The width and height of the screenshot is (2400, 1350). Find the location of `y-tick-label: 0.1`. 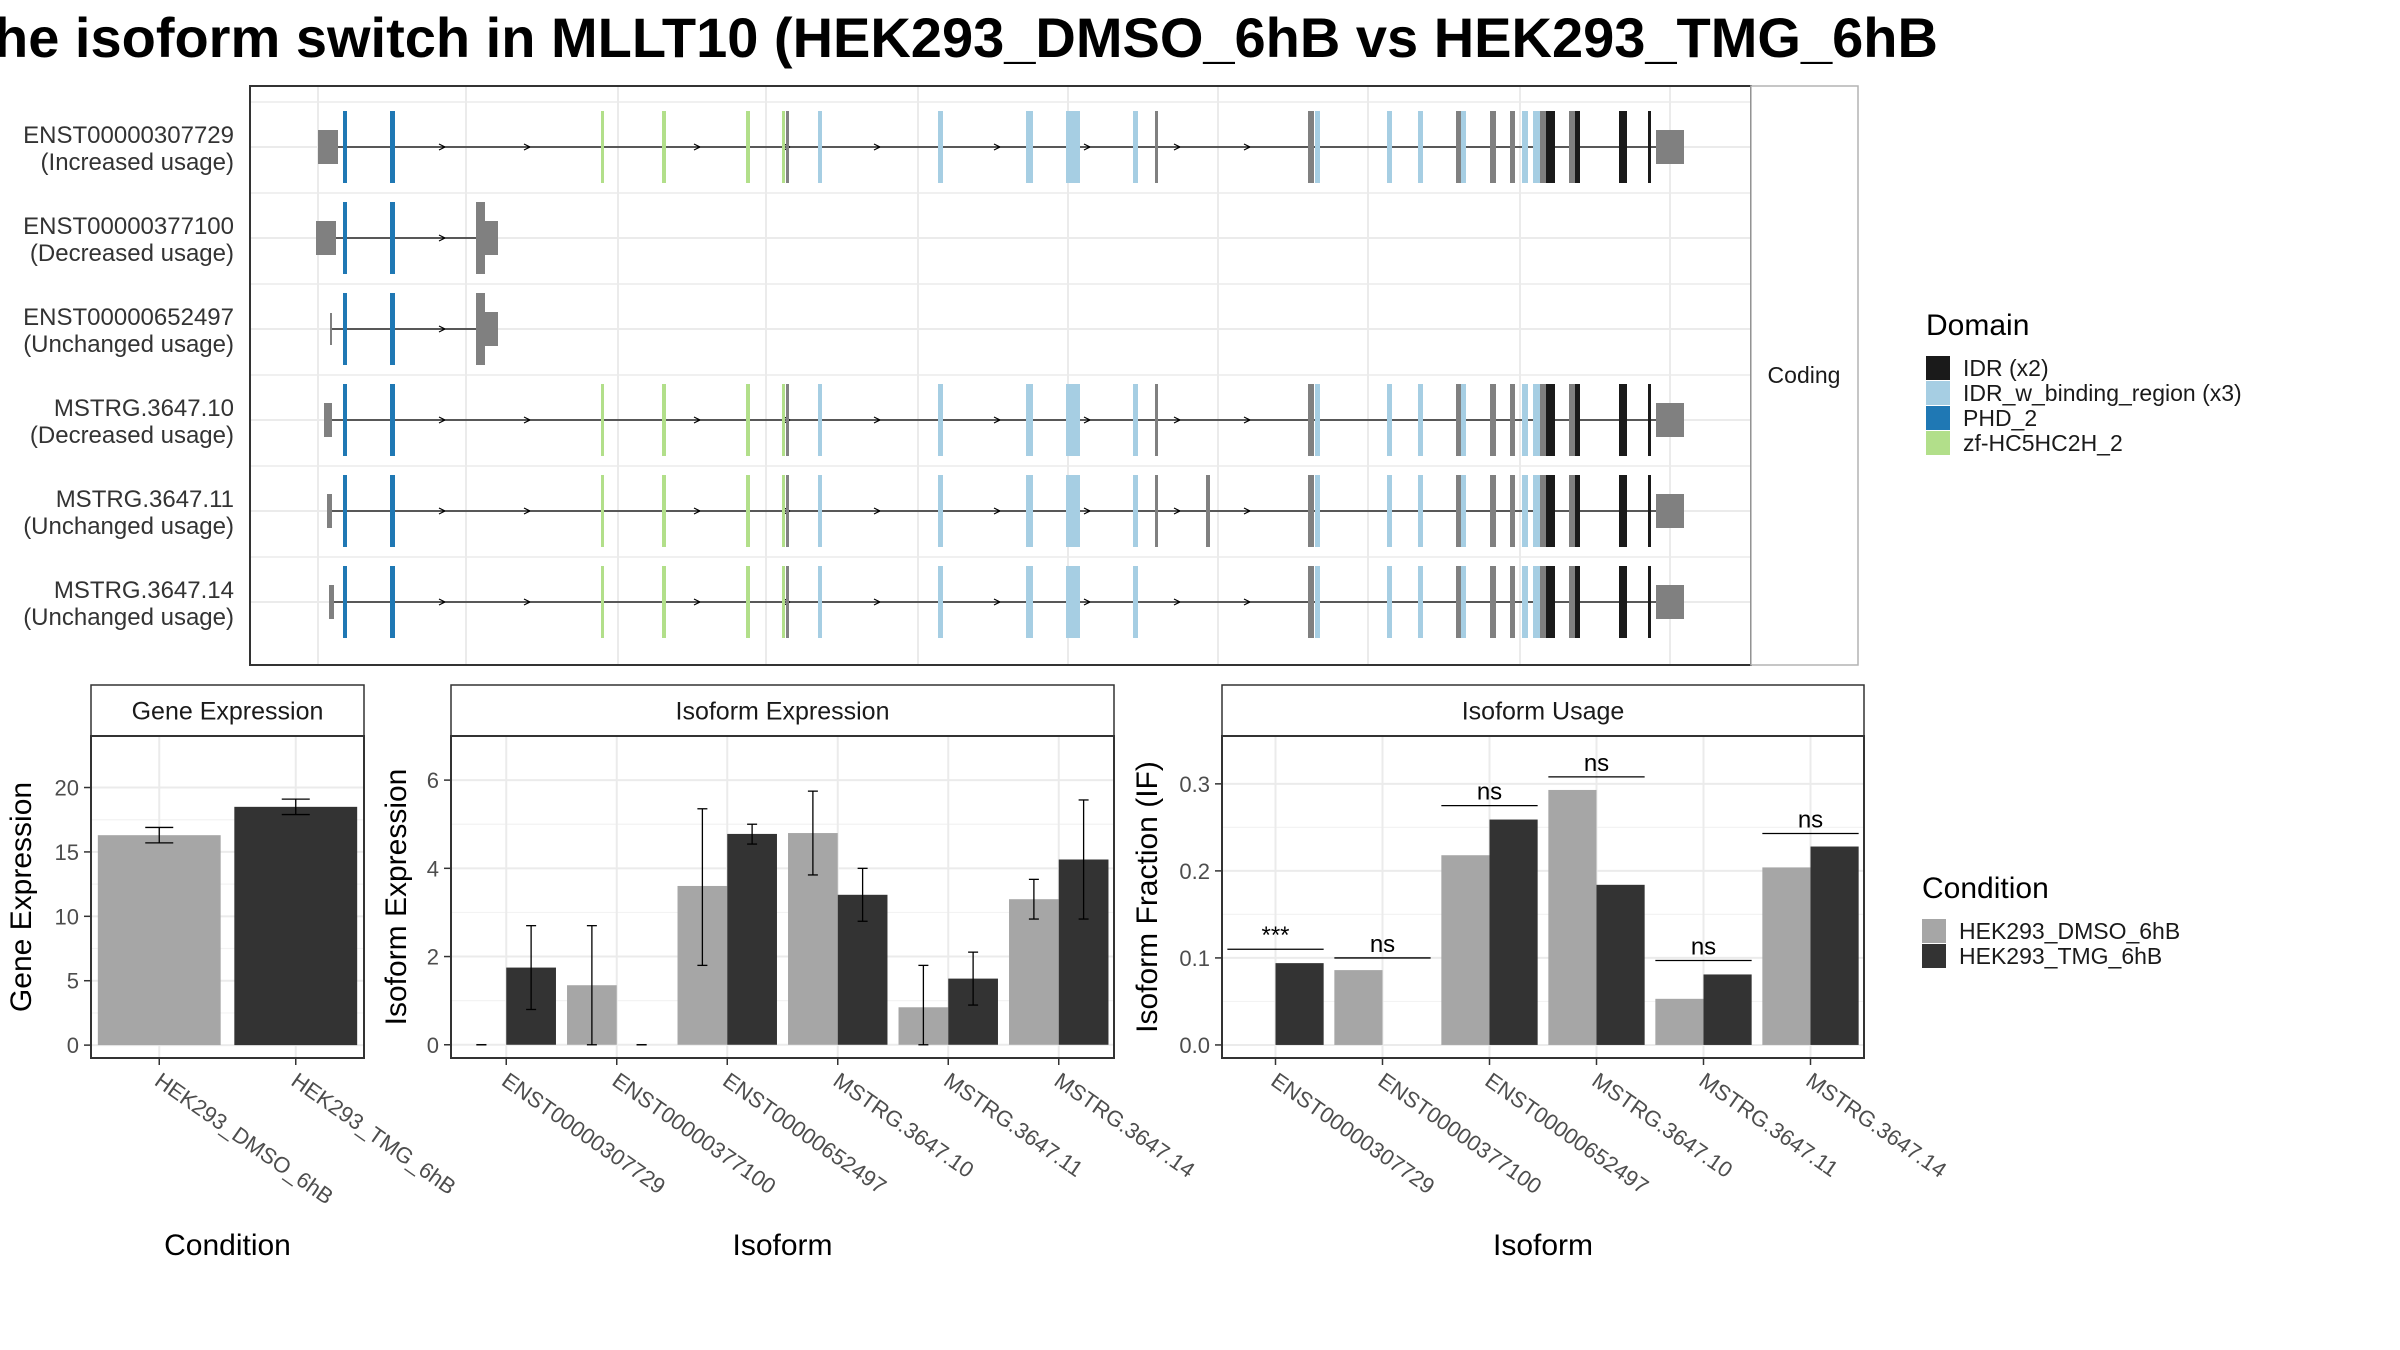

y-tick-label: 0.1 is located at coordinates (1194, 958).